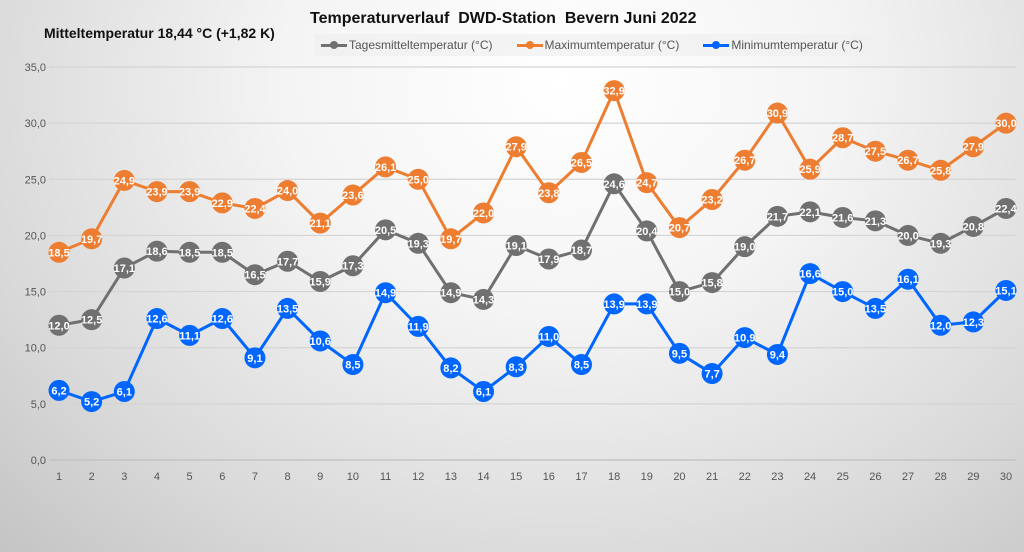 The width and height of the screenshot is (1024, 552). I want to click on legend-label: Maximumtemperatur (°C), so click(612, 45).